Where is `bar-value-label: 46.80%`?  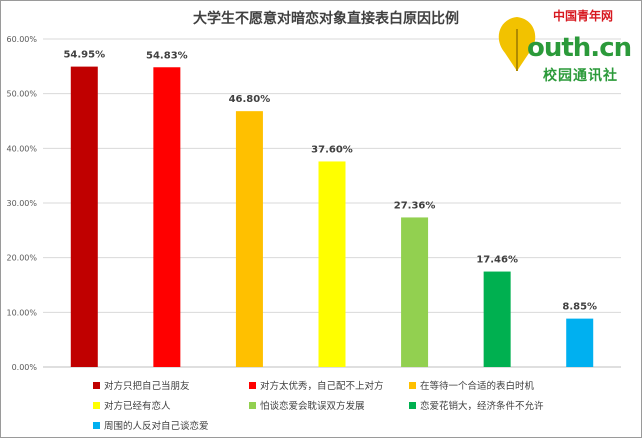
bar-value-label: 46.80% is located at coordinates (250, 99).